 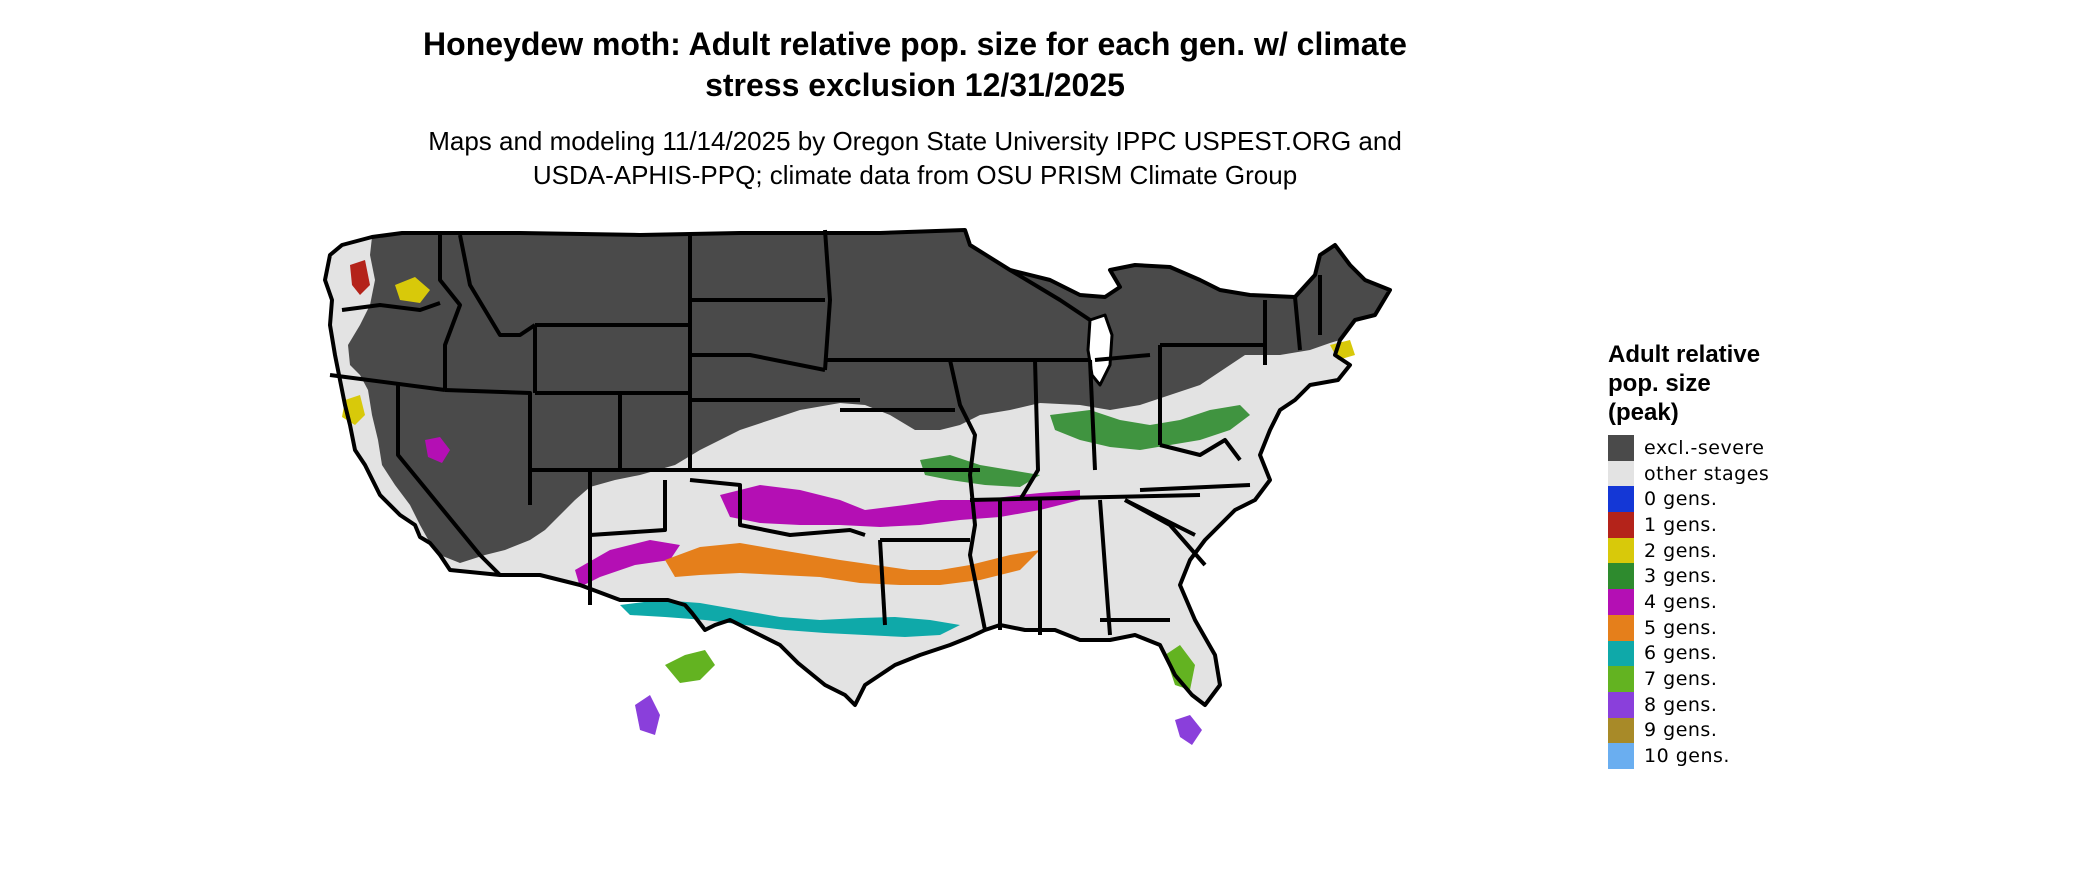 What do you see at coordinates (490, 565) in the screenshot?
I see `border-az-ca` at bounding box center [490, 565].